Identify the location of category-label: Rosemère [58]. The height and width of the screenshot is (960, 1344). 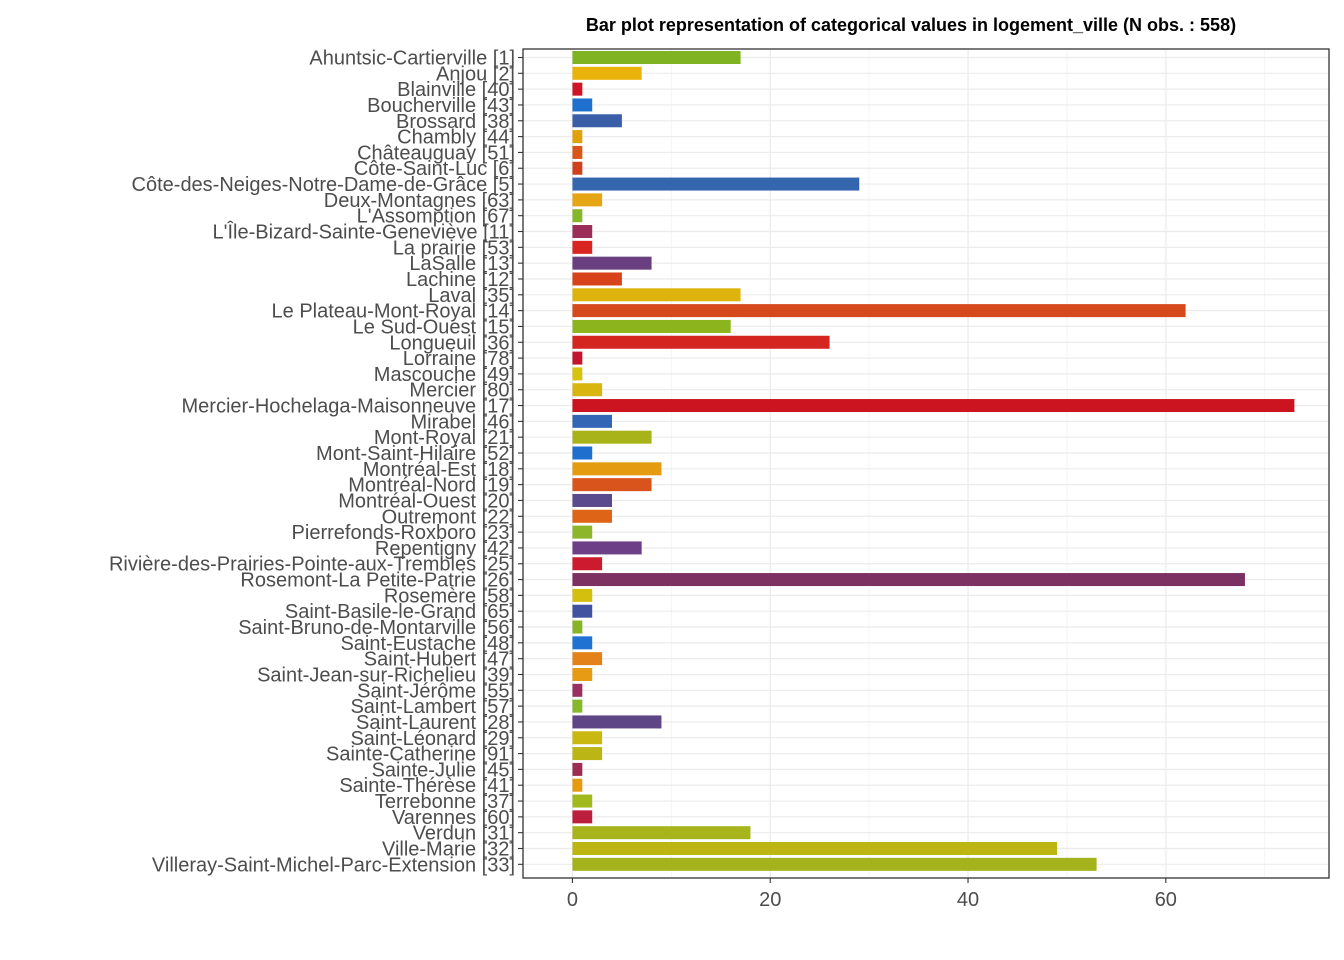
(449, 596).